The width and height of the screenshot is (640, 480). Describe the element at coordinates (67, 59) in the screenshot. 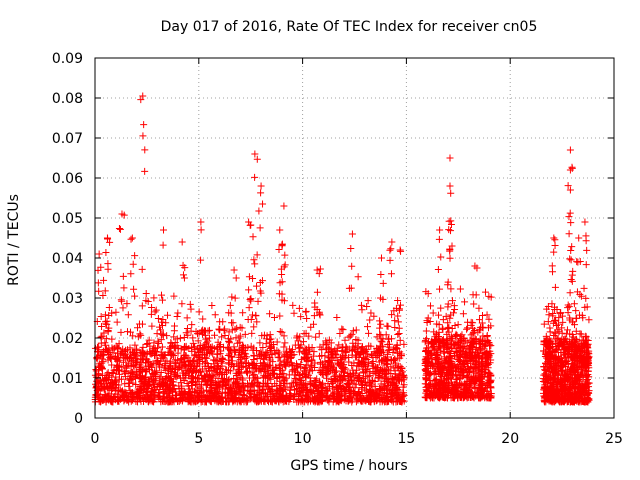

I see `y-tick-label: 0.09` at that location.